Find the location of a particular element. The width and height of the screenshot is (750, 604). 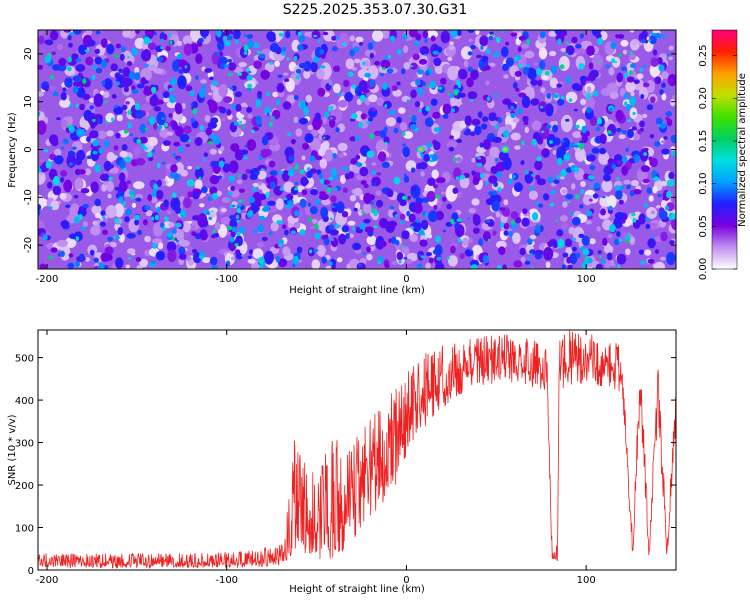

colorbar-tick-label: 0.00 is located at coordinates (703, 269).